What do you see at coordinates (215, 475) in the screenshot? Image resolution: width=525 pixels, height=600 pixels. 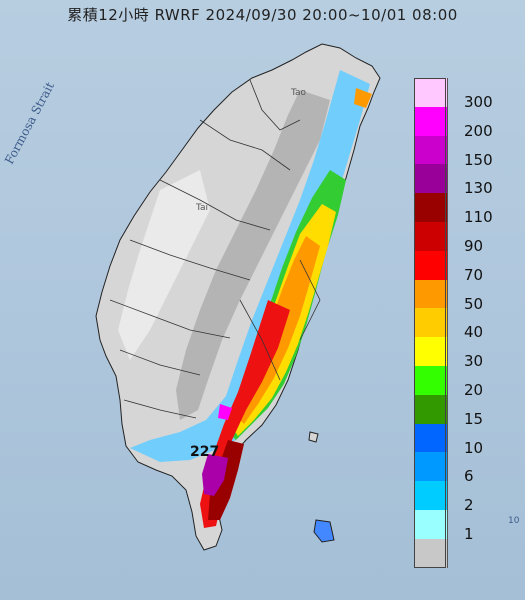 I see `rain-purple-core` at bounding box center [215, 475].